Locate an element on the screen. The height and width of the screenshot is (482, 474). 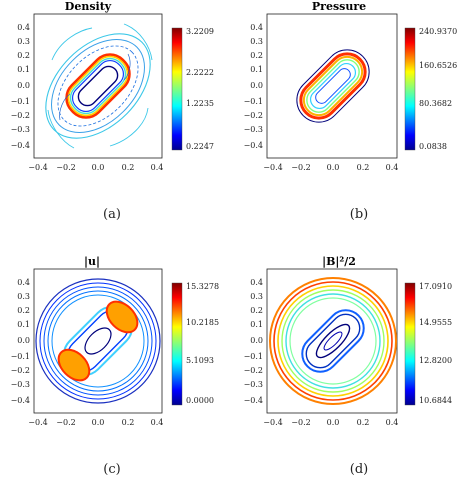
svg-text: 15.3278 is located at coordinates (202, 286).